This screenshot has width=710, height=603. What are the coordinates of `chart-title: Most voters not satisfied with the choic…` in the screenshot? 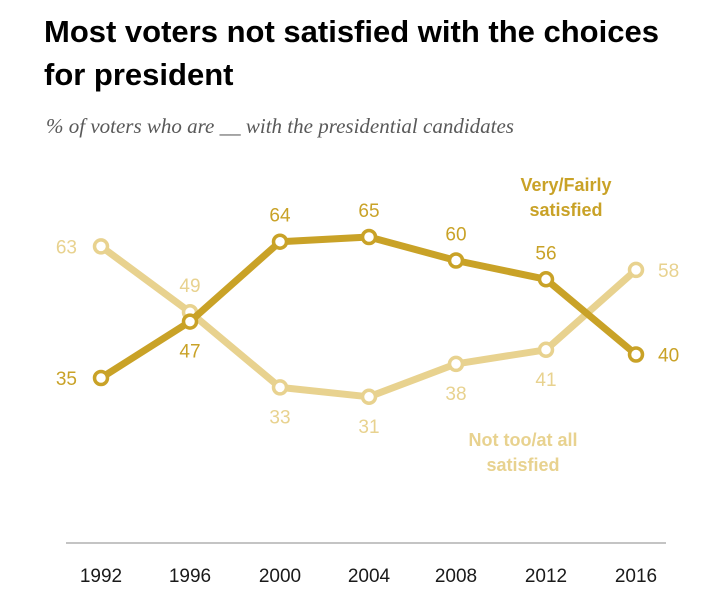 It's located at (351, 53).